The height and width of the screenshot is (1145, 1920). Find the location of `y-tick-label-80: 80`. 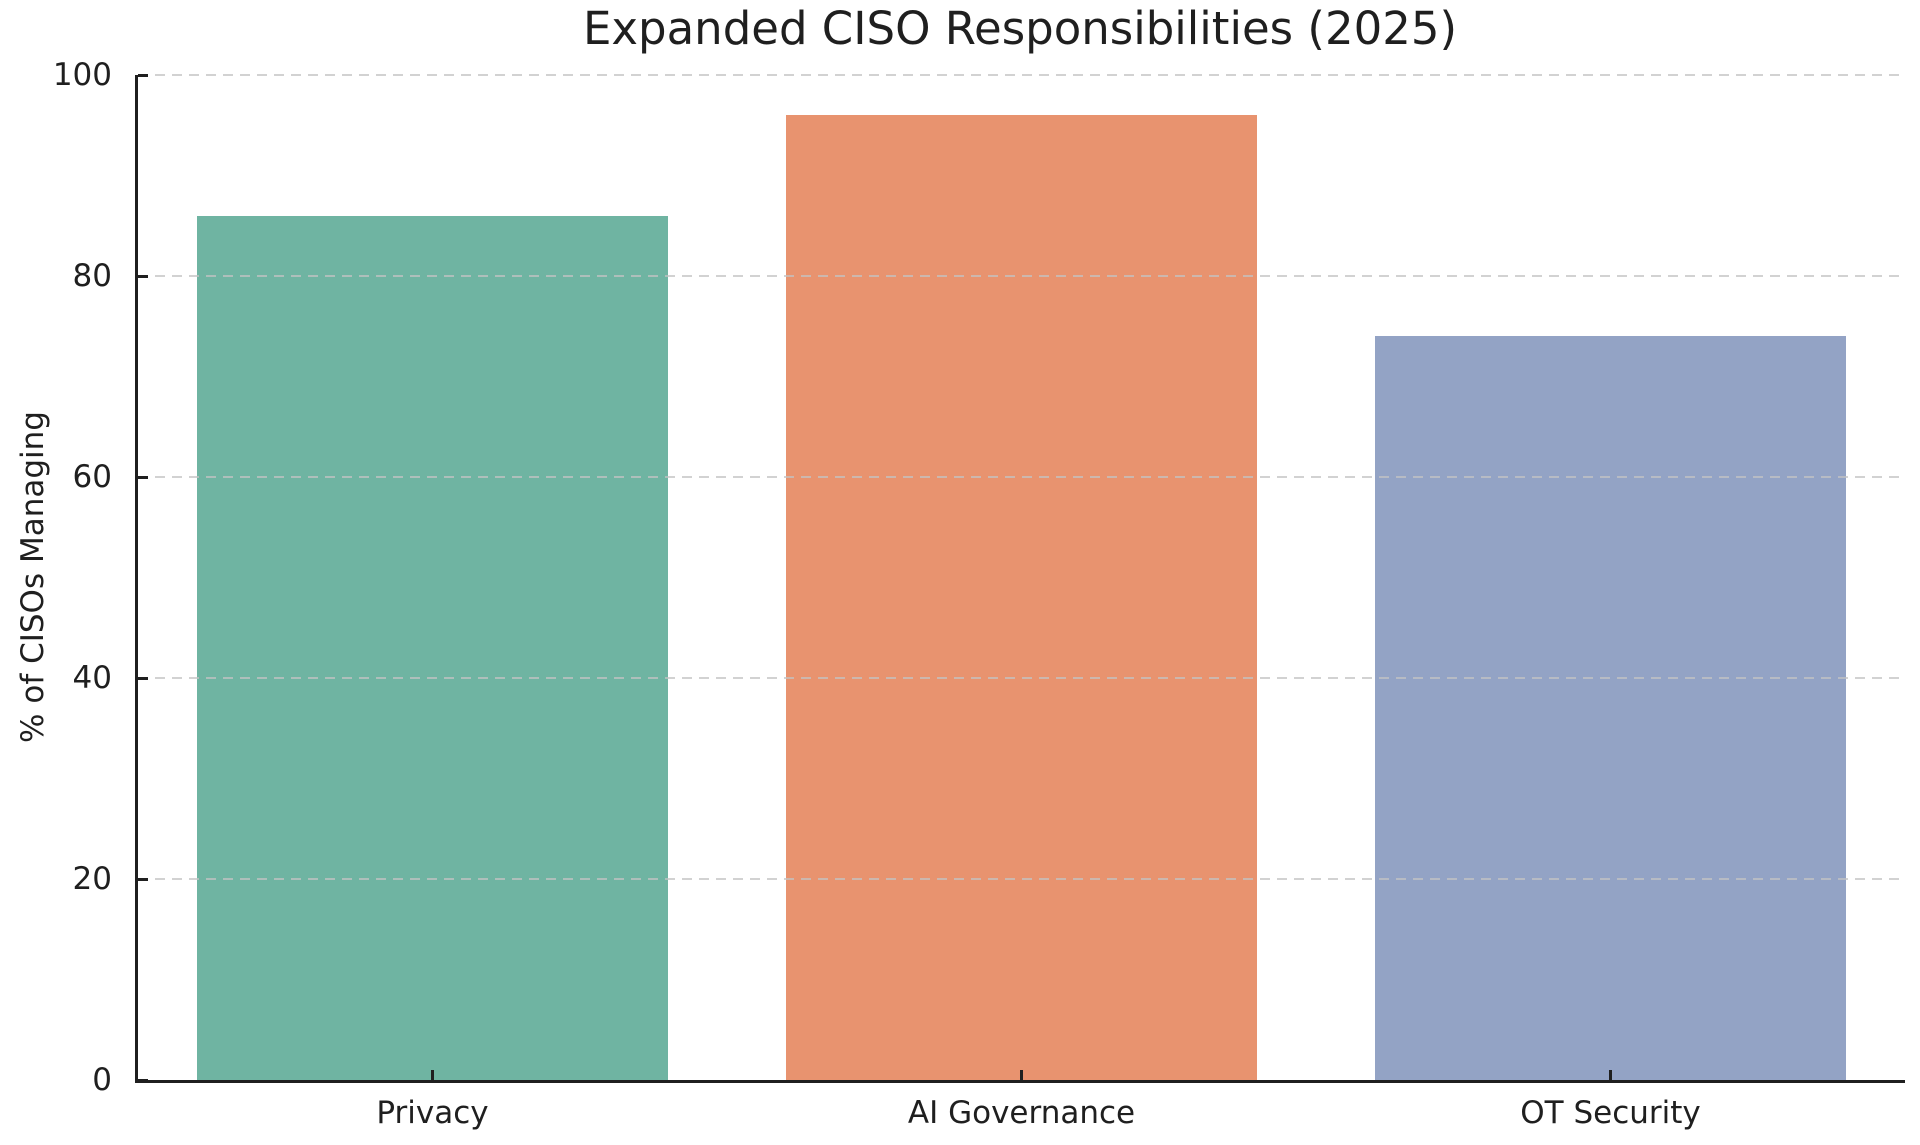

y-tick-label-80: 80 is located at coordinates (92, 276).